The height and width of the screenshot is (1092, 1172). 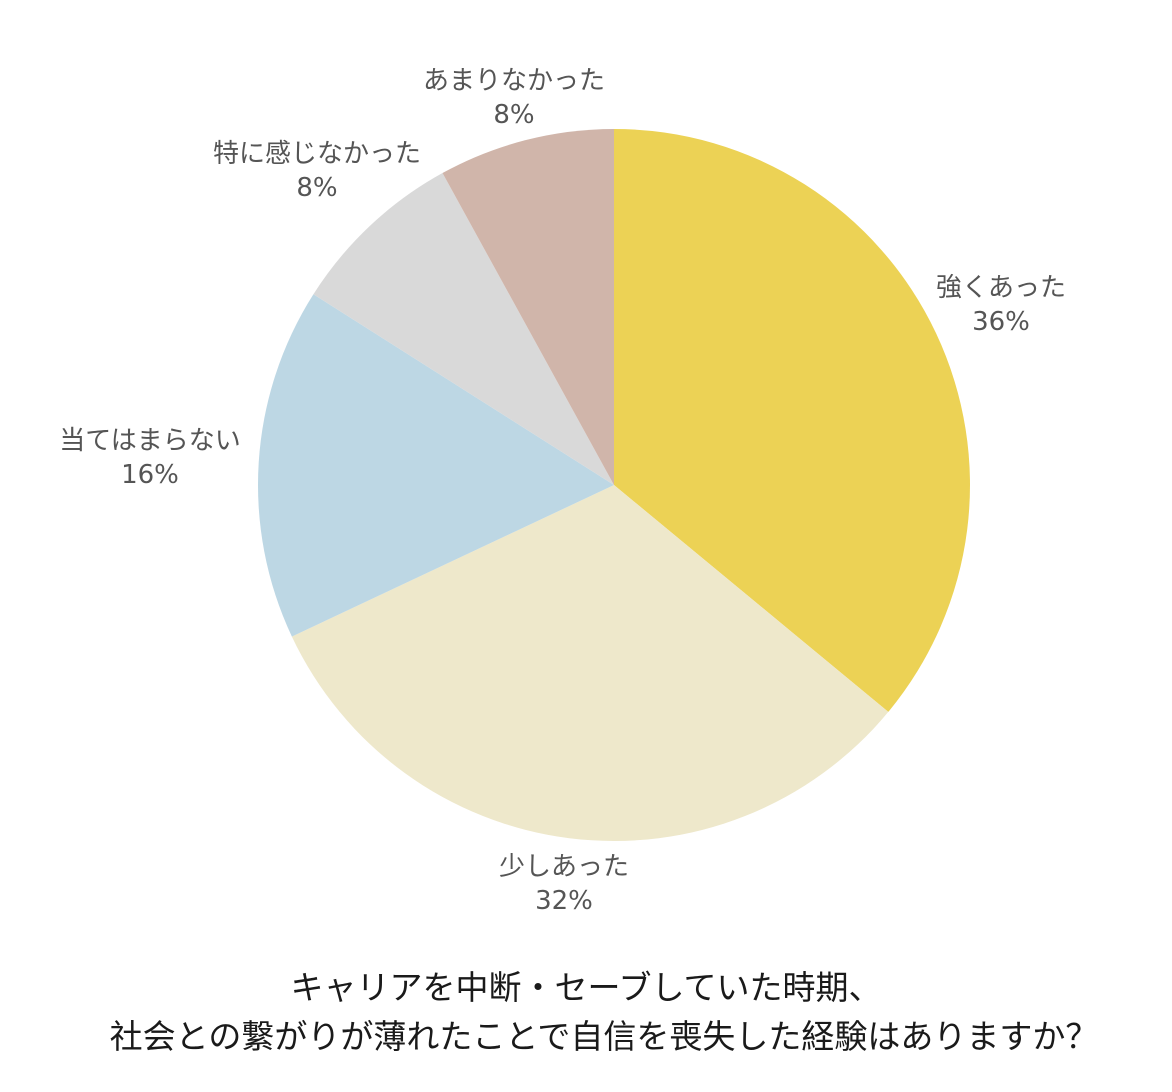 I want to click on slice-label-1: 強くあった, so click(x=1001, y=288).